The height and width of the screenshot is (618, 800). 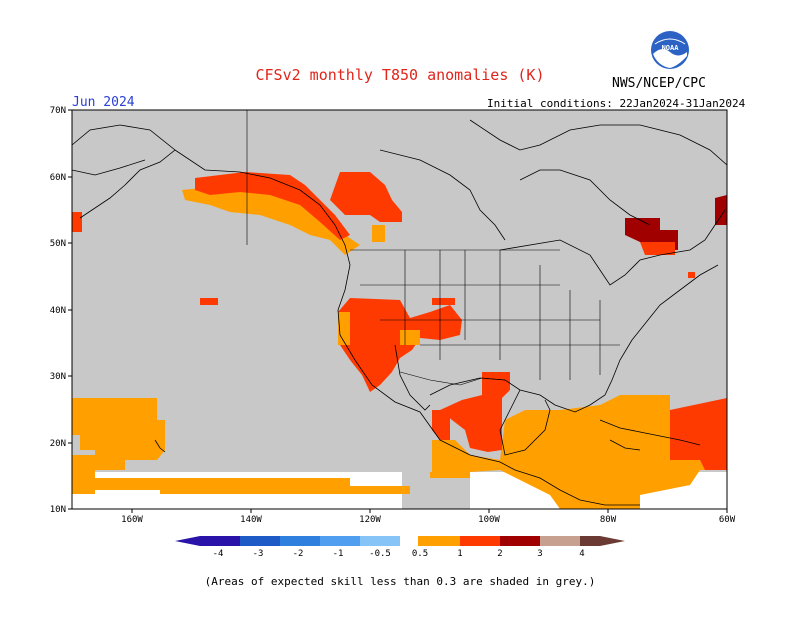 I want to click on colorbar-label: 2, so click(x=499, y=554).